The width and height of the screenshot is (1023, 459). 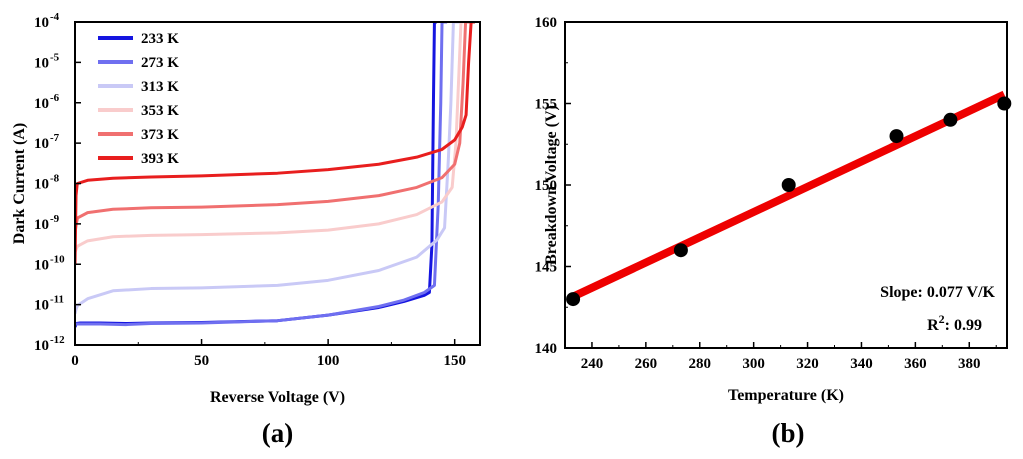 What do you see at coordinates (57, 259) in the screenshot?
I see `y-tick-exponent: -10` at bounding box center [57, 259].